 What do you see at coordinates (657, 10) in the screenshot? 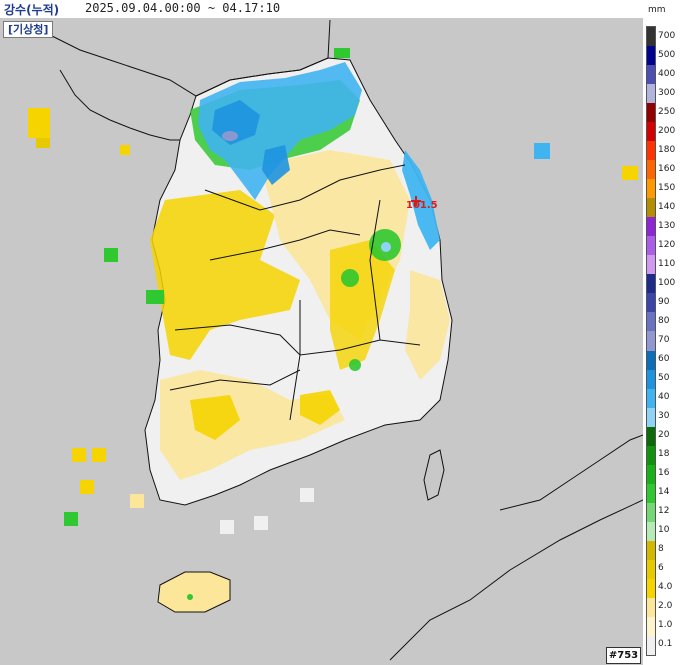
I see `legend-unit: mm` at bounding box center [657, 10].